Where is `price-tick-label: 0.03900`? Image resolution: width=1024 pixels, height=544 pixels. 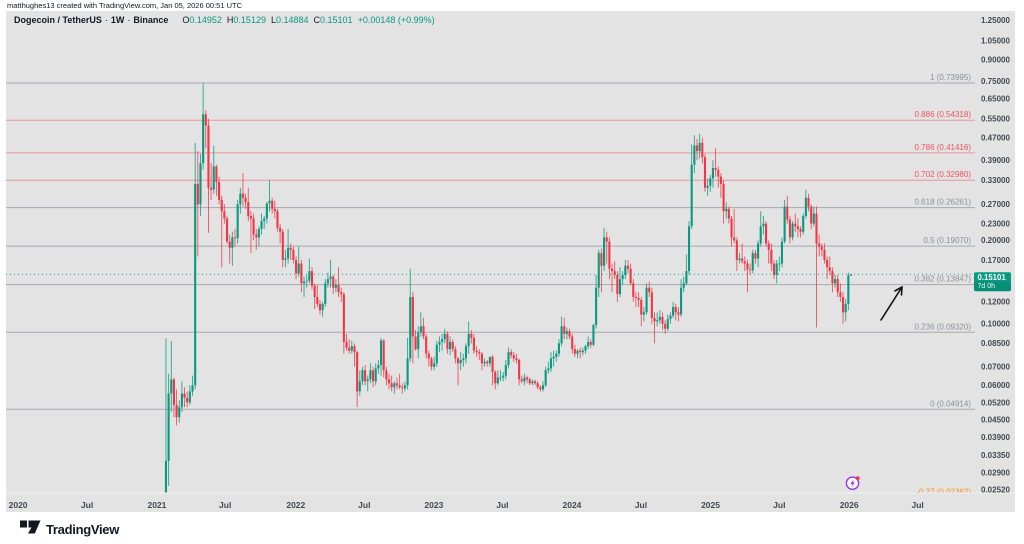 price-tick-label: 0.03900 is located at coordinates (995, 437).